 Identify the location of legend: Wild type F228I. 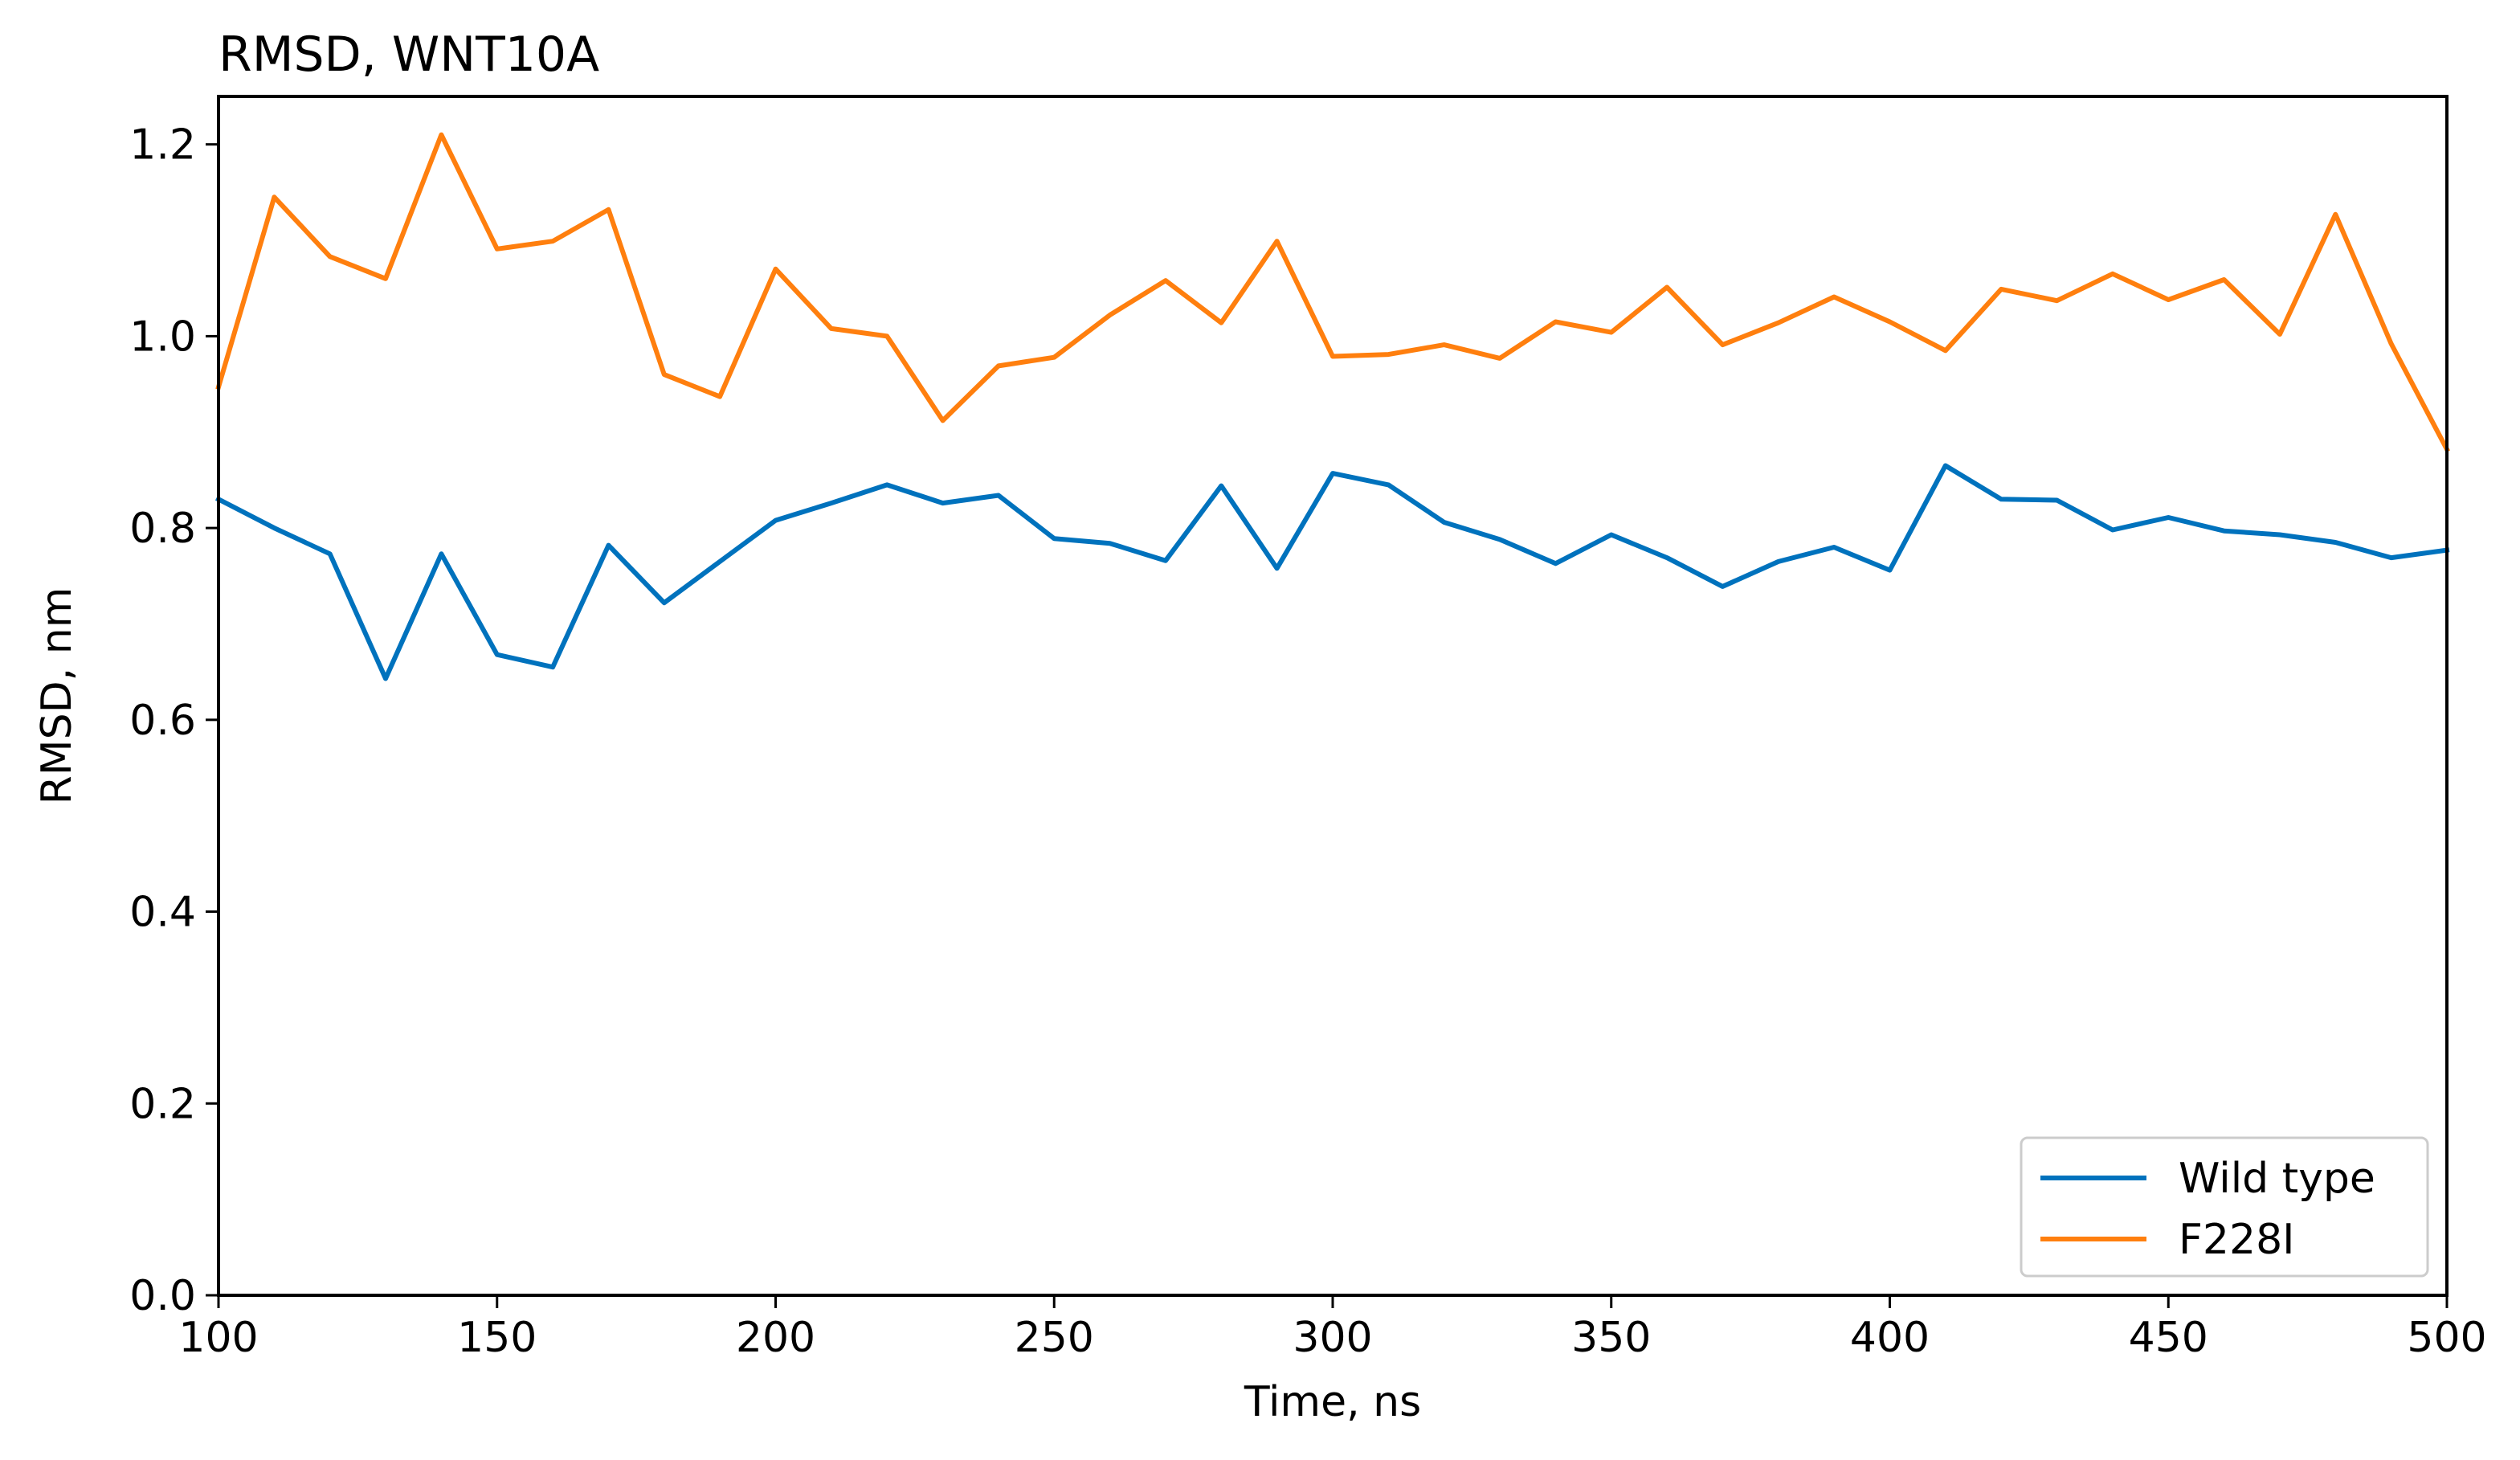
(2224, 1207).